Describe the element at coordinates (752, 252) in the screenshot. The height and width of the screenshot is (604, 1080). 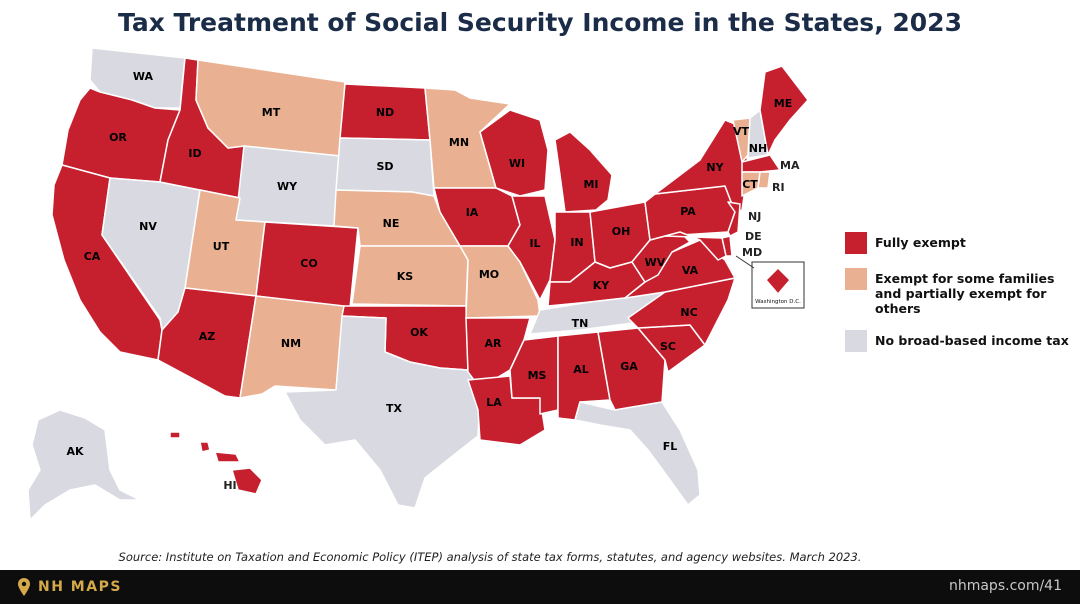
I see `label-md: MD` at that location.